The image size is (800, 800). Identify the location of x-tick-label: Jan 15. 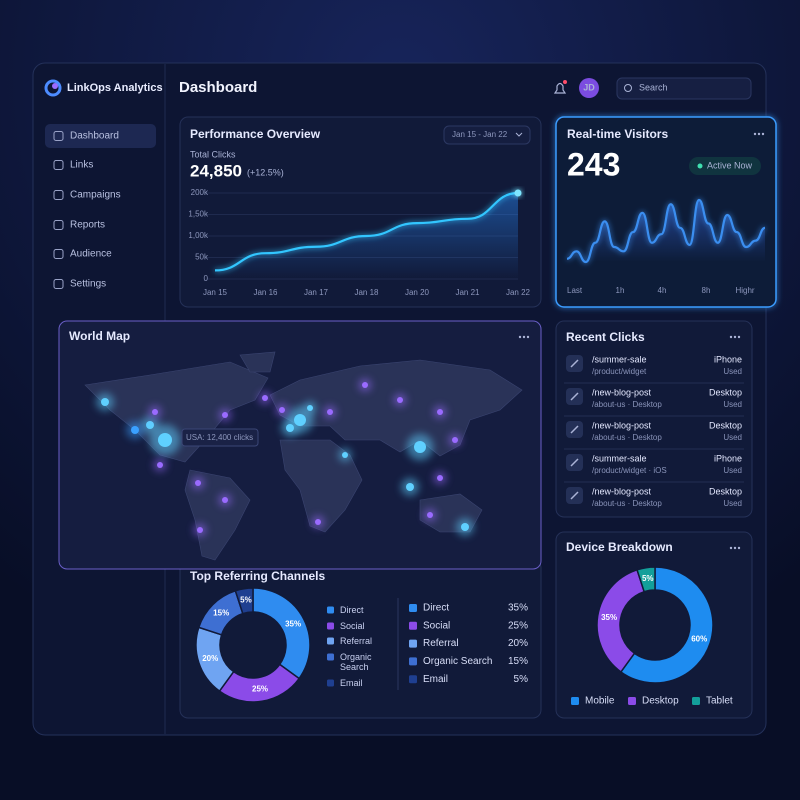
(215, 292).